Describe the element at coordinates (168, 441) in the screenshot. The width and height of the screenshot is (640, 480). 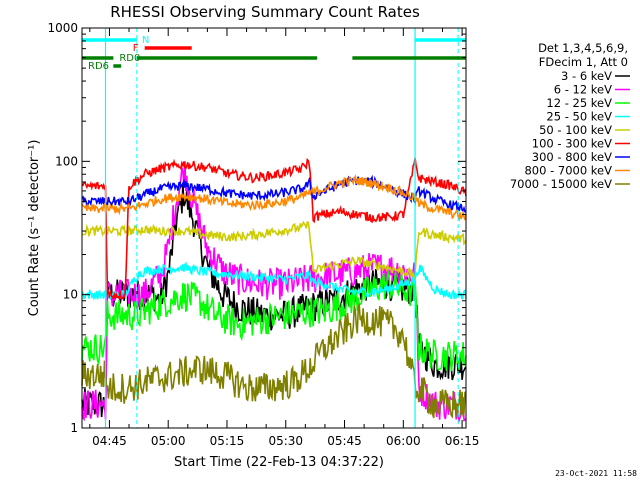
I see `x-tick-label-1: 05:00` at that location.